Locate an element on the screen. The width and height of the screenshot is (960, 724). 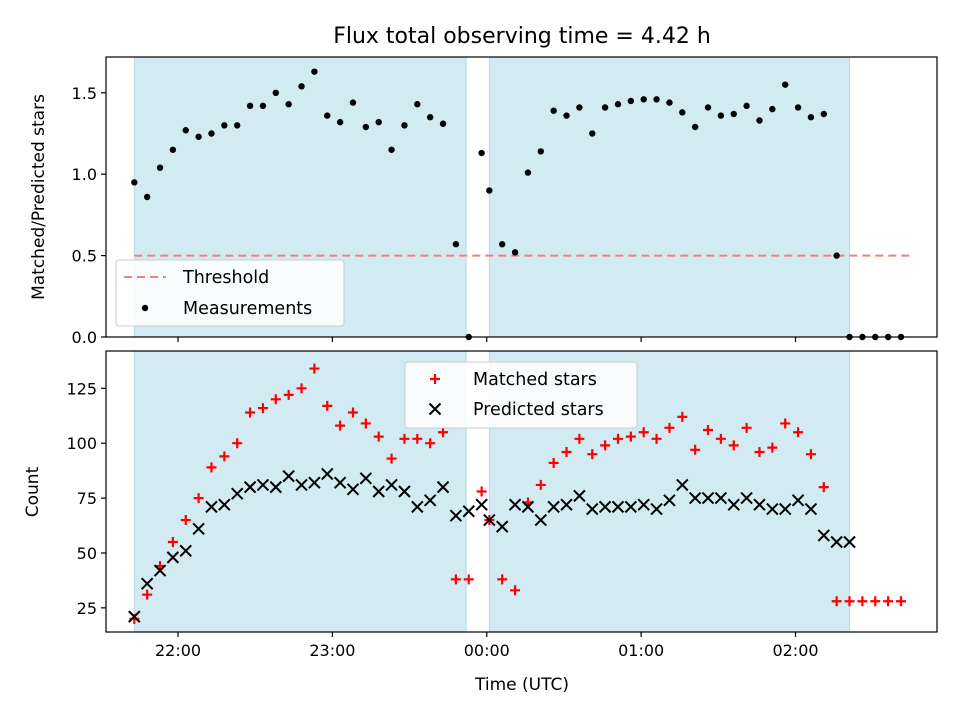
x-tick-label: 00:00 is located at coordinates (487, 650).